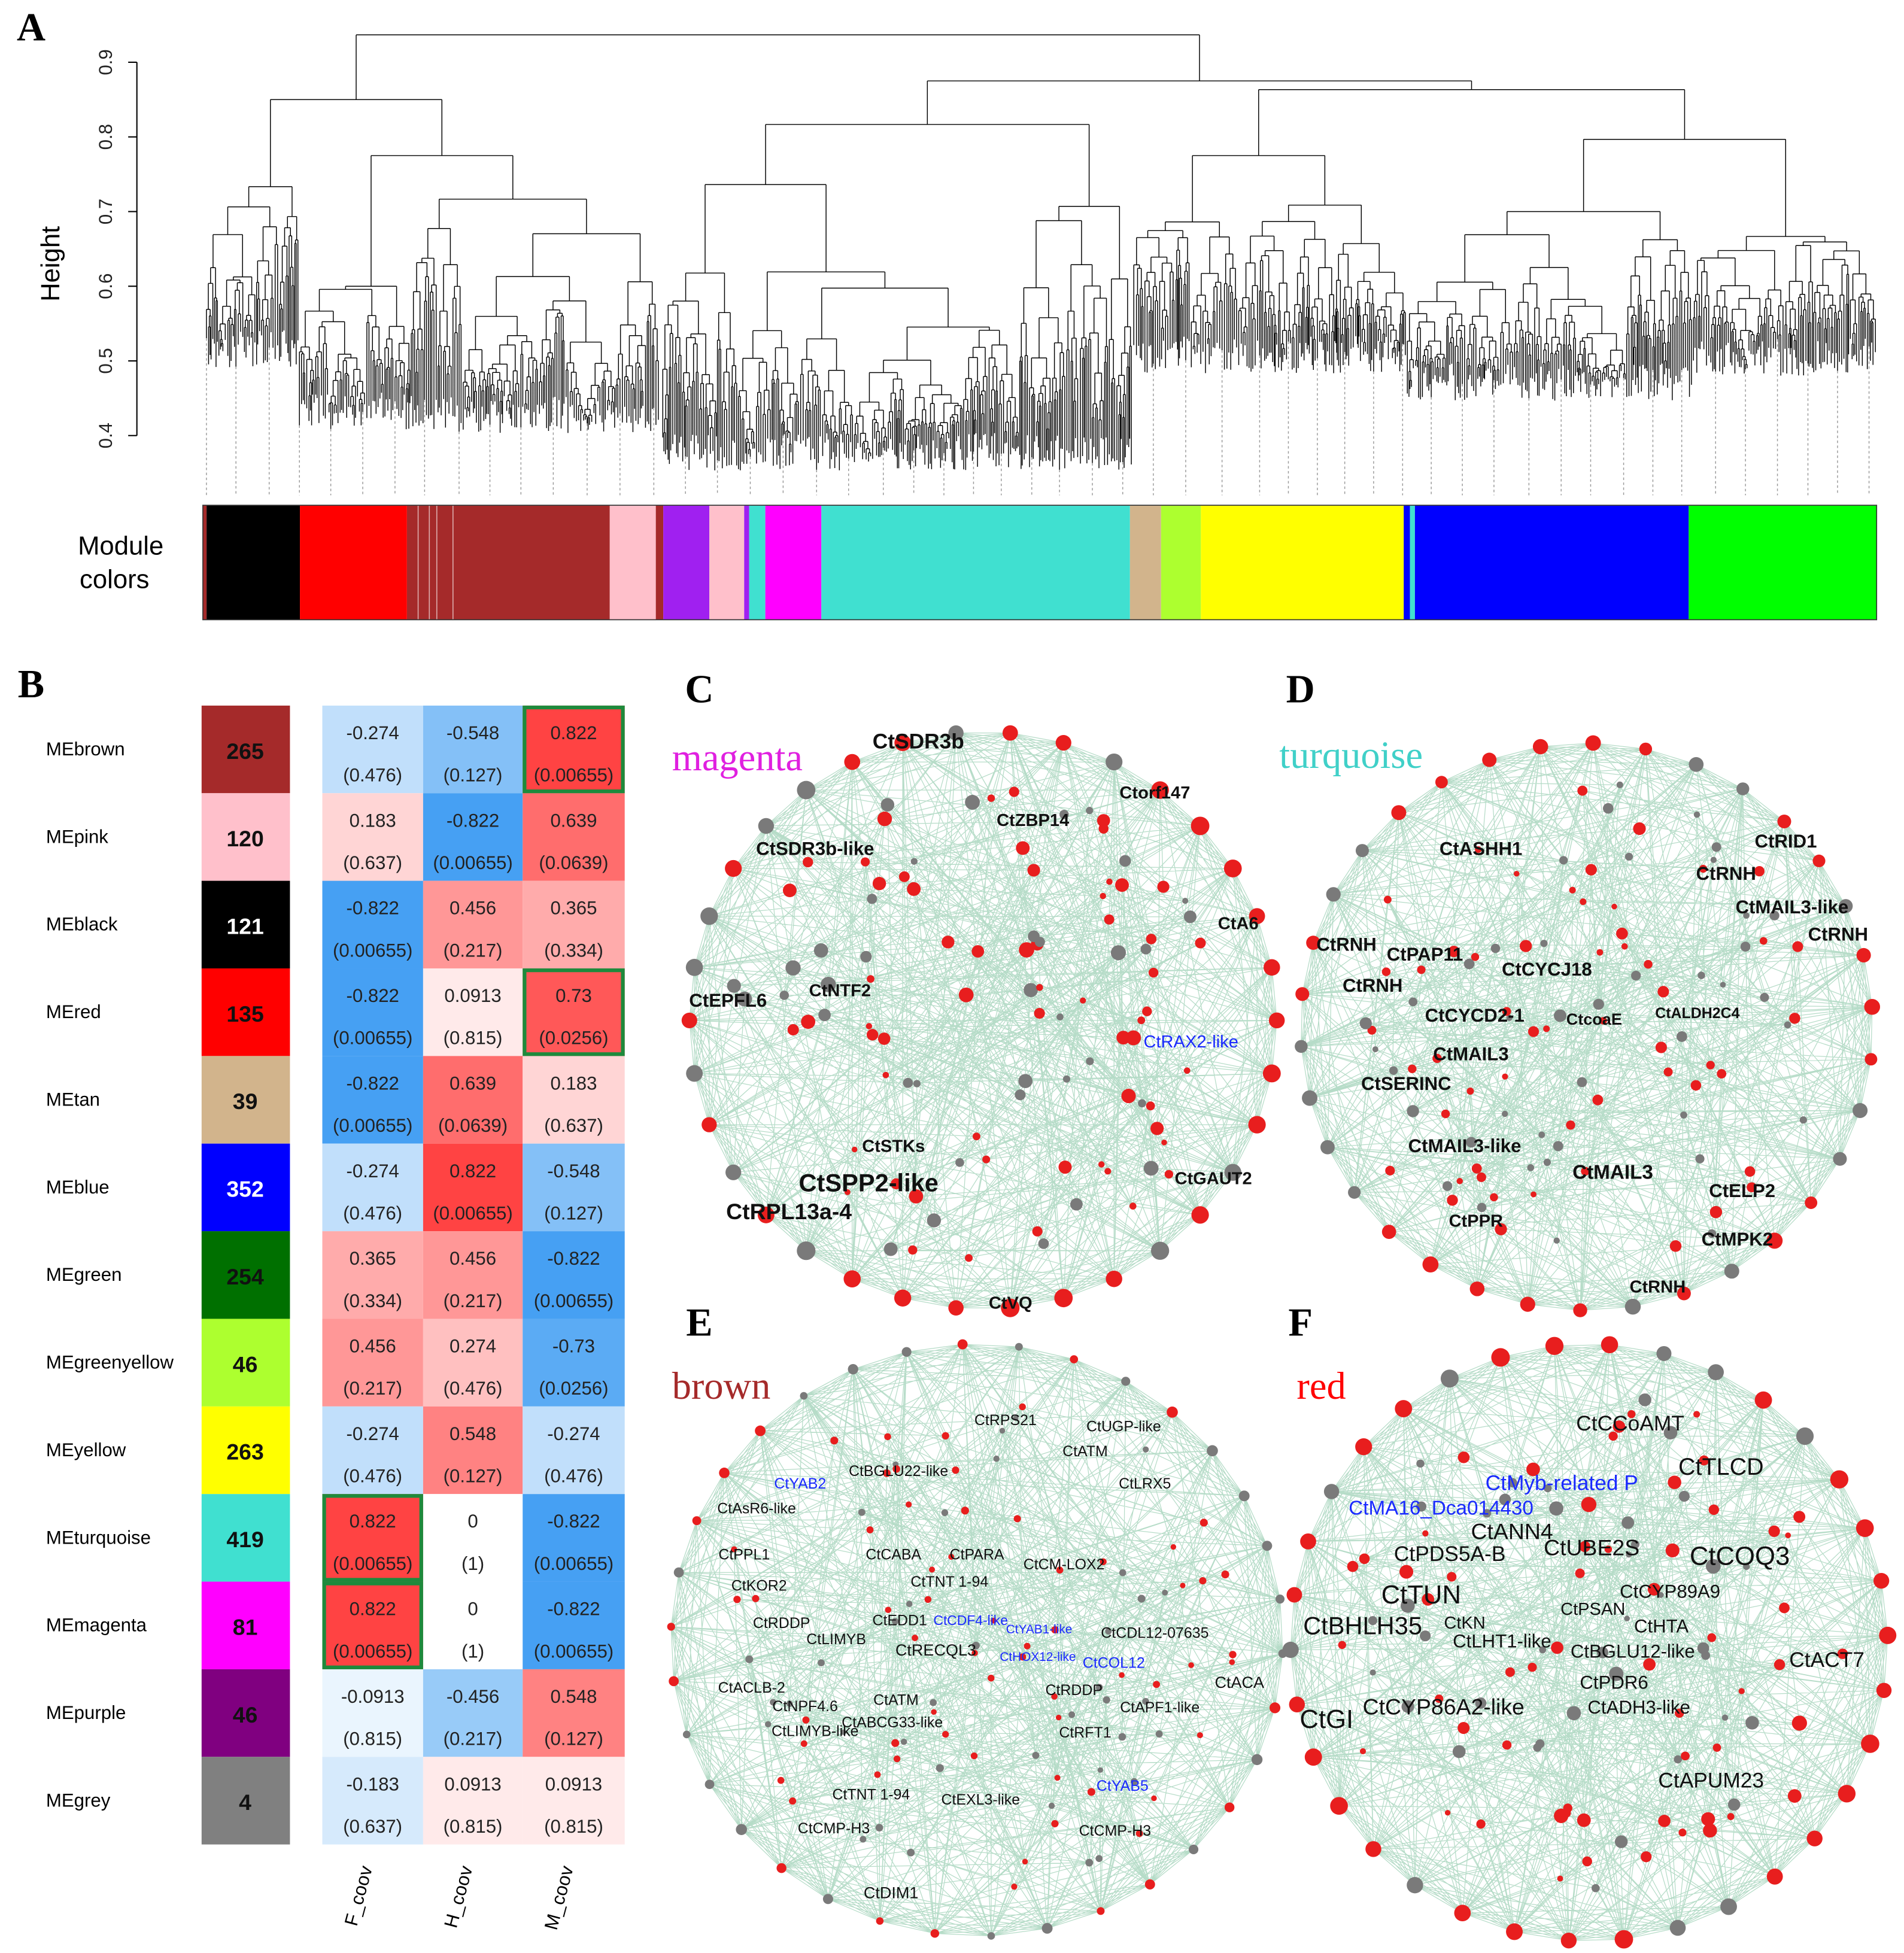 This screenshot has width=1904, height=1953. What do you see at coordinates (245, 1452) in the screenshot?
I see `module-size: 263` at bounding box center [245, 1452].